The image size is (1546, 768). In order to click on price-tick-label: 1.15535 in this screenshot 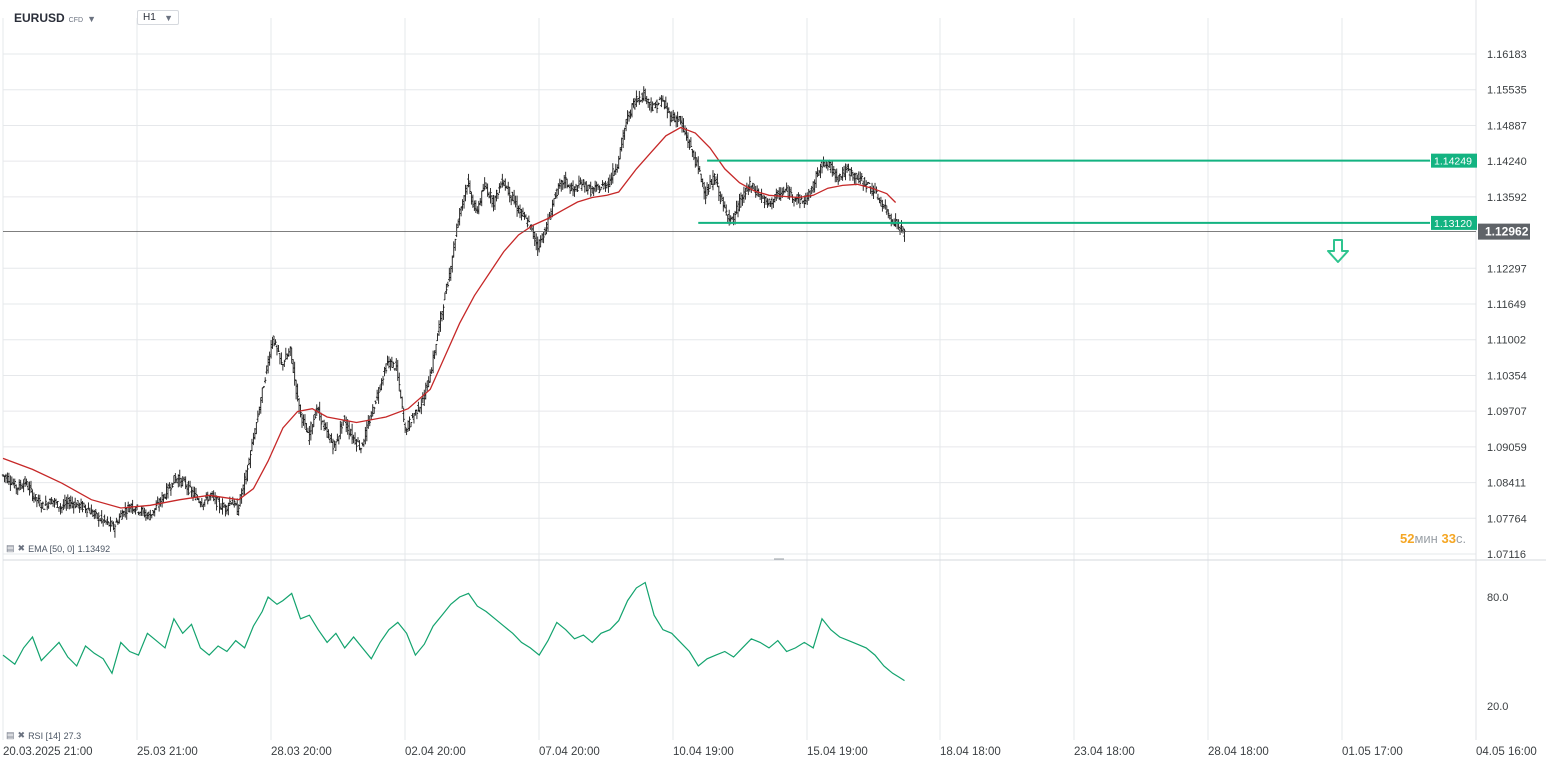, I will do `click(1507, 91)`.